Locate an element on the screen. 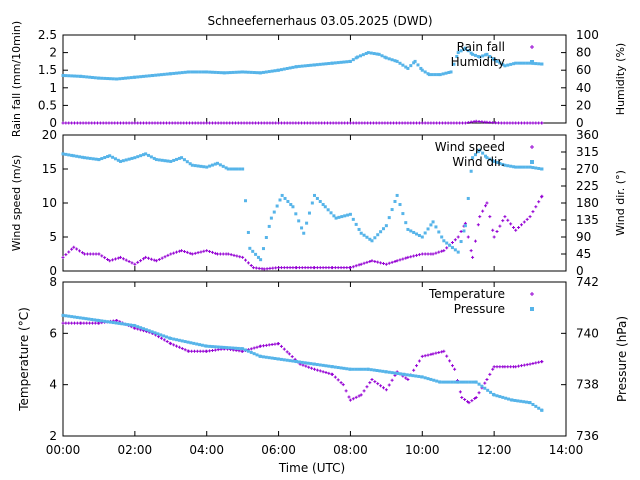 The height and width of the screenshot is (480, 640). x-tick-label: 14:00 is located at coordinates (566, 450).